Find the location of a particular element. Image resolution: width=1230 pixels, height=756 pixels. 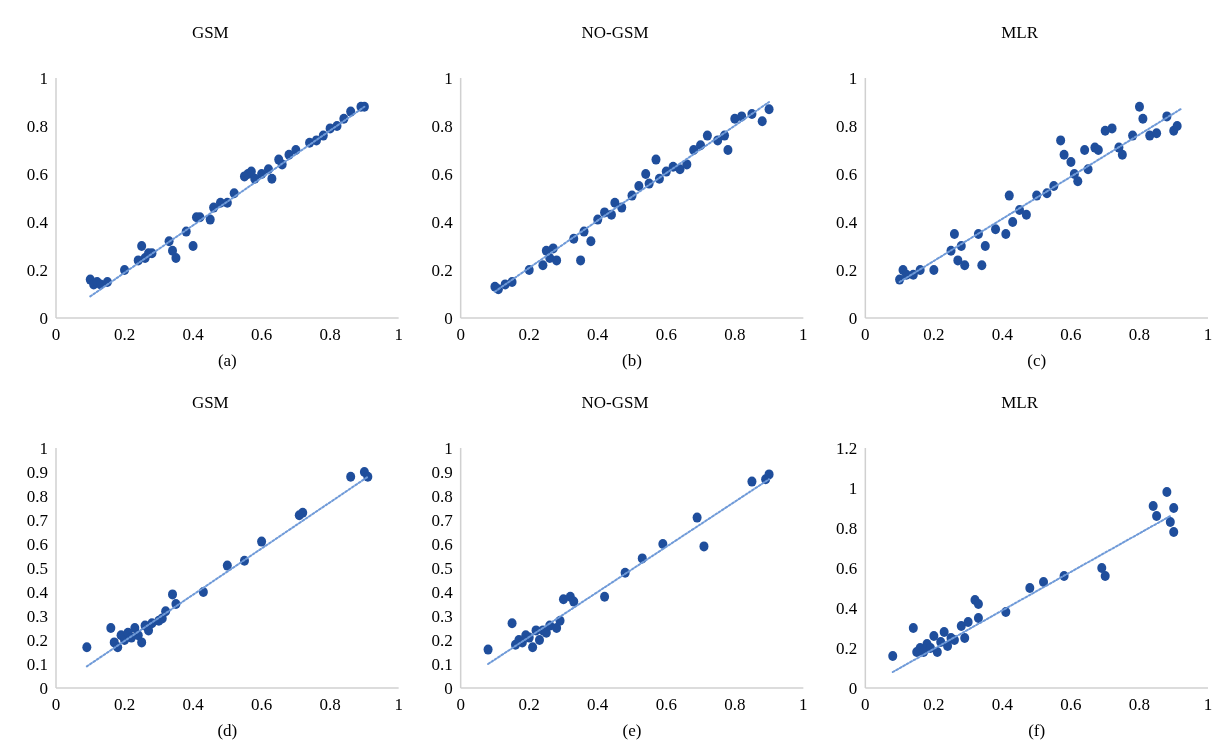

x-axis-title: (b) is located at coordinates (632, 360).